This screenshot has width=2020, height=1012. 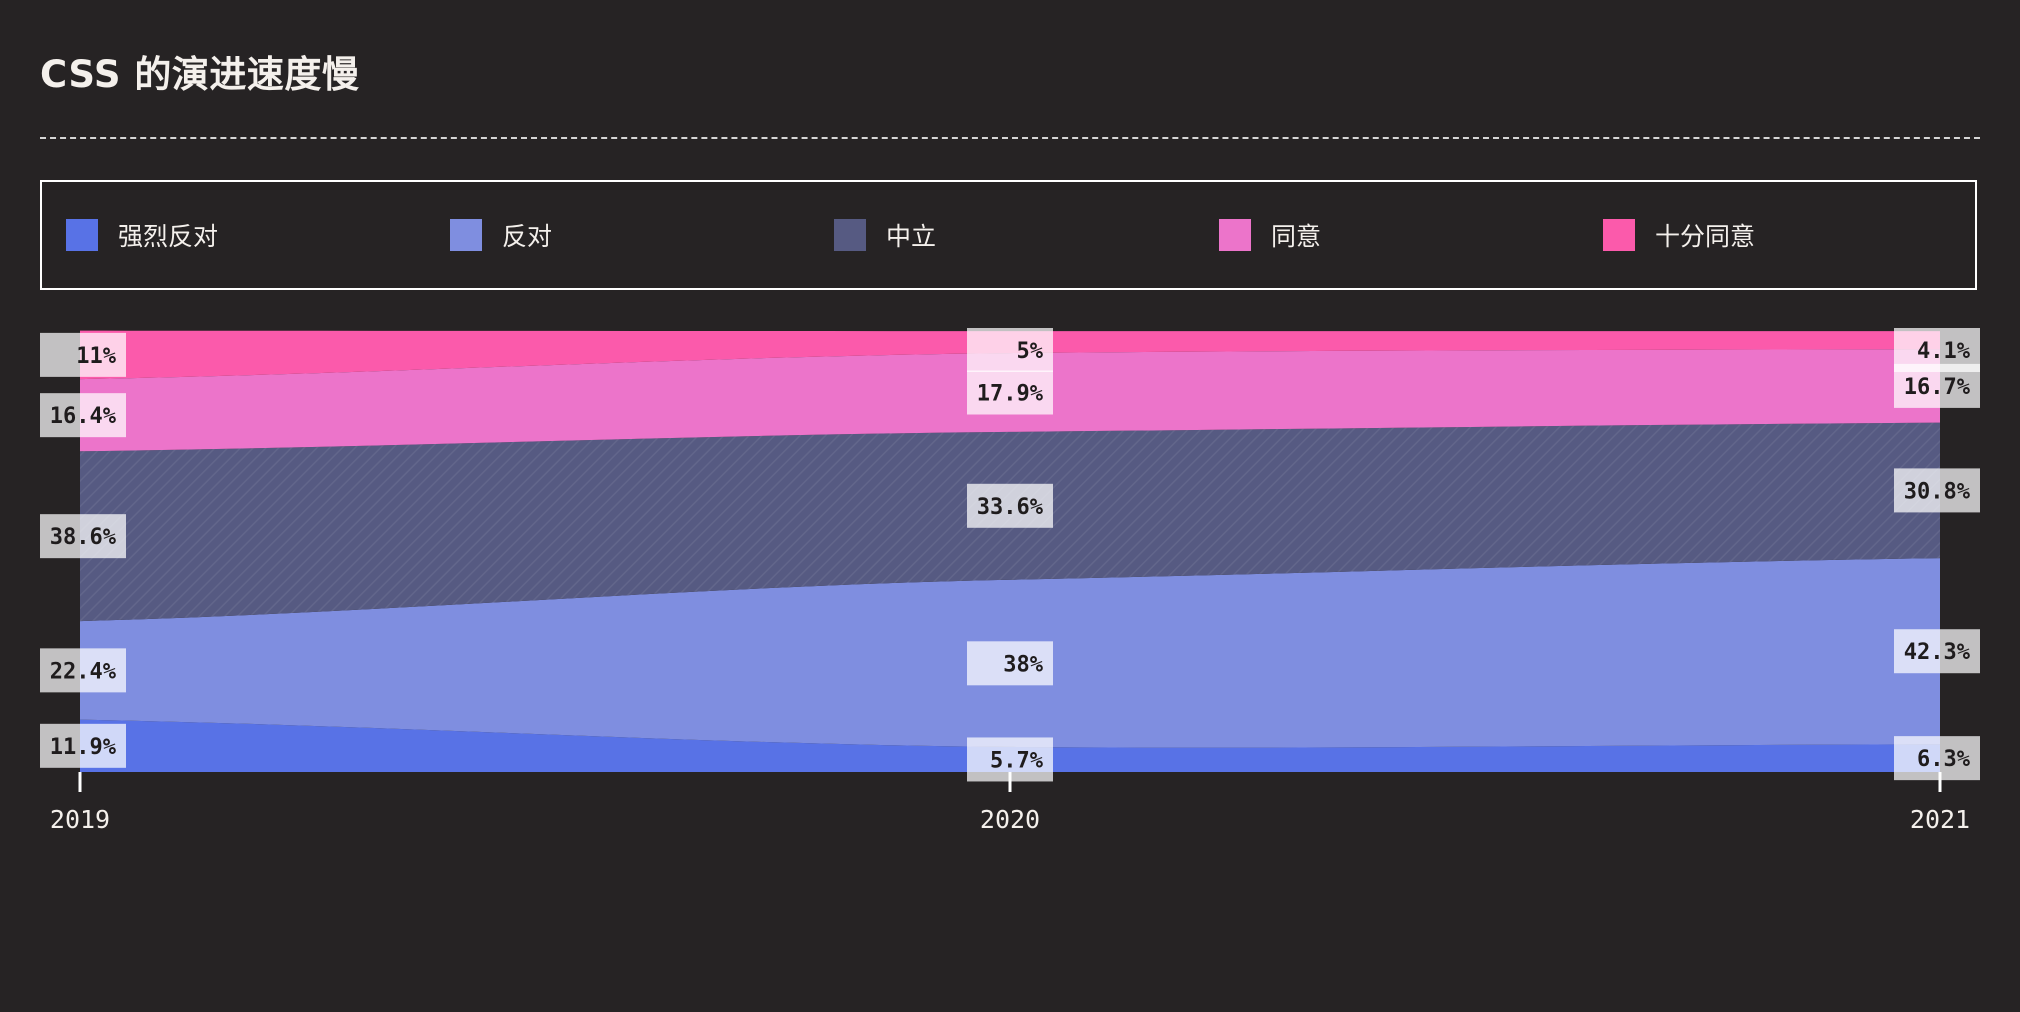 What do you see at coordinates (501, 235) in the screenshot?
I see `legend-item-disagree: 反对` at bounding box center [501, 235].